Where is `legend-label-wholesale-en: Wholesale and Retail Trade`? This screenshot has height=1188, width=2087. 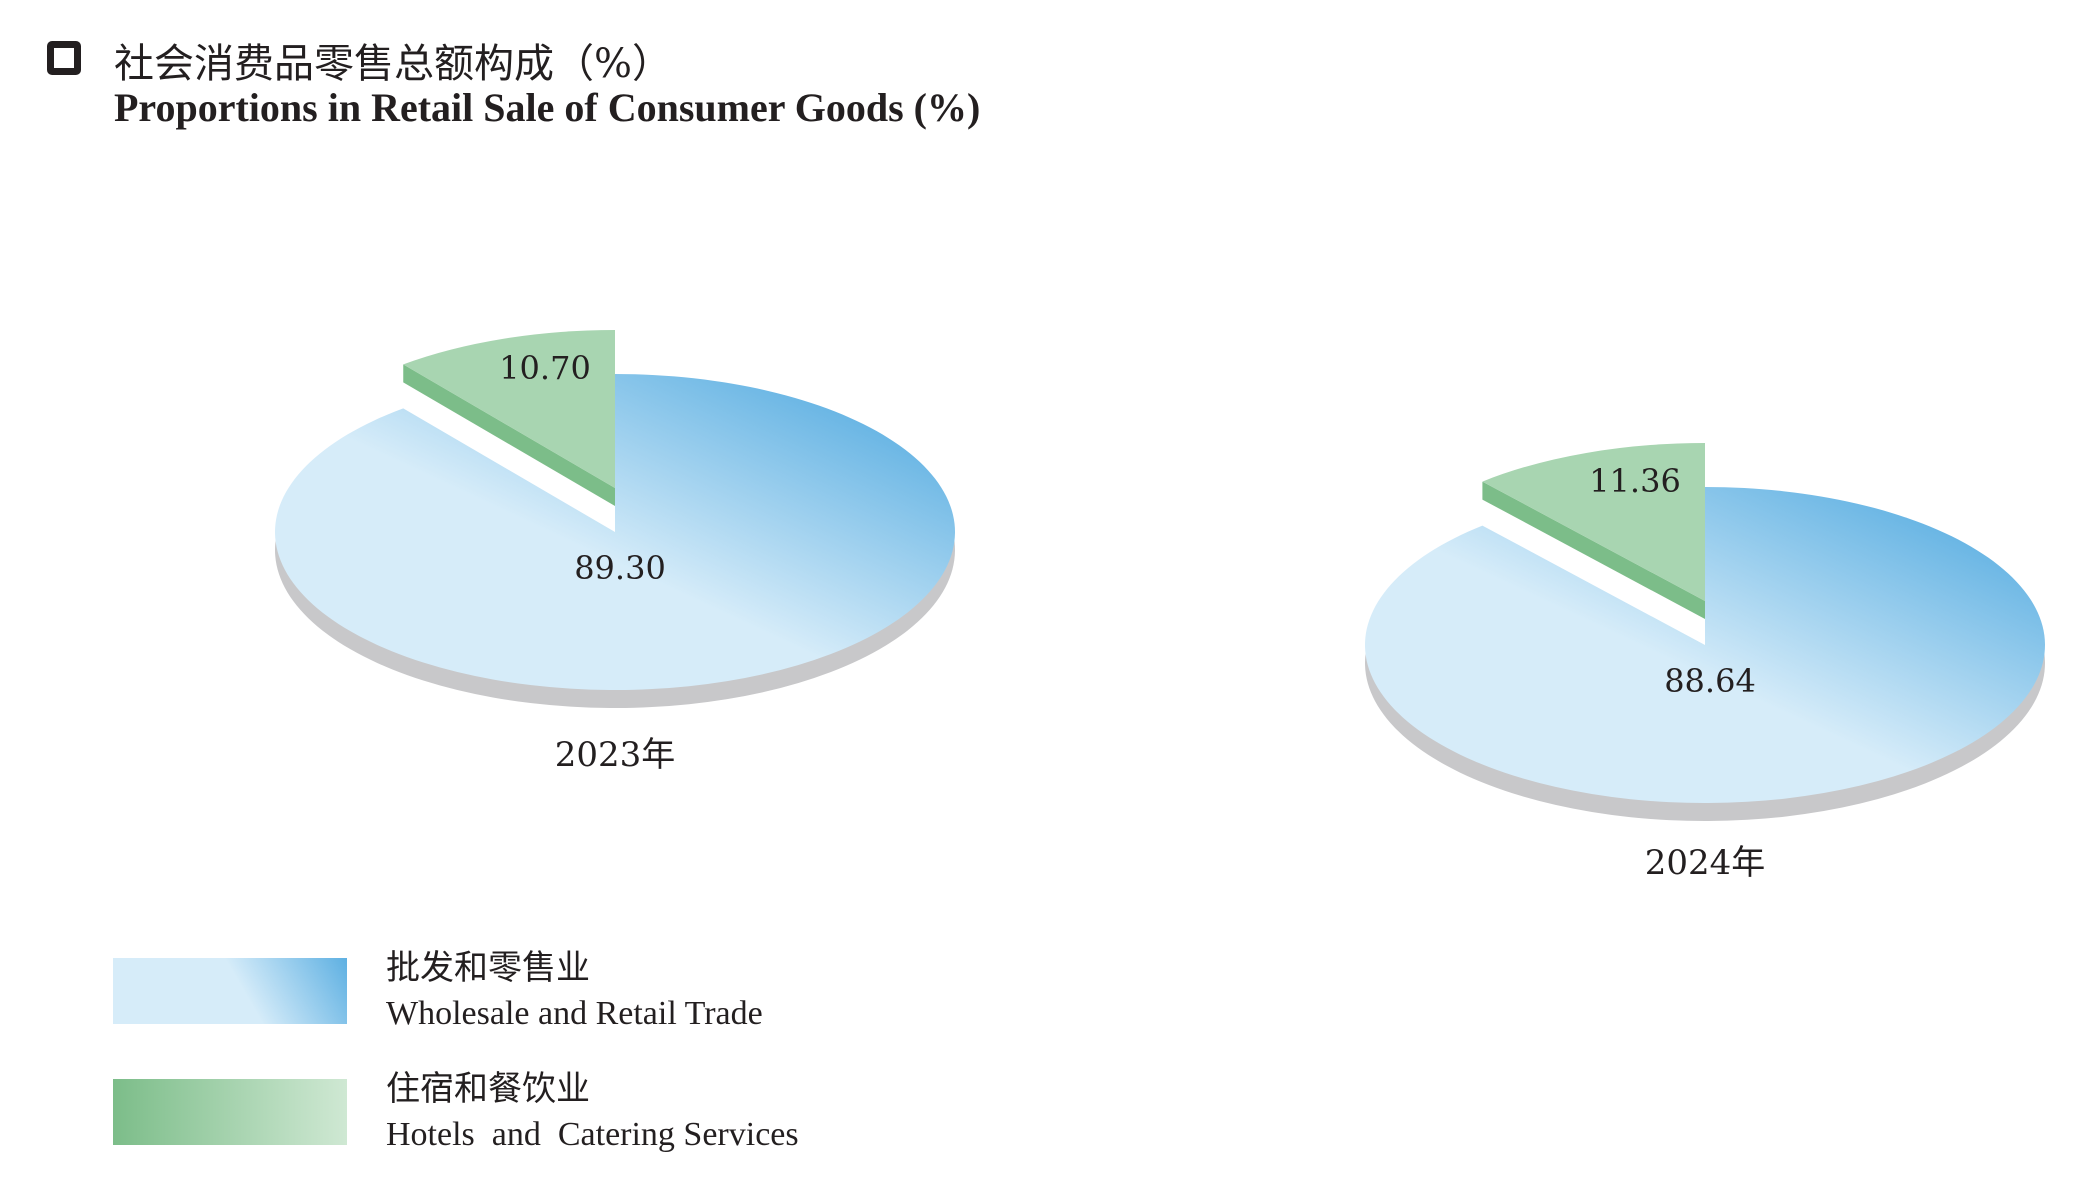
legend-label-wholesale-en: Wholesale and Retail Trade is located at coordinates (574, 1013).